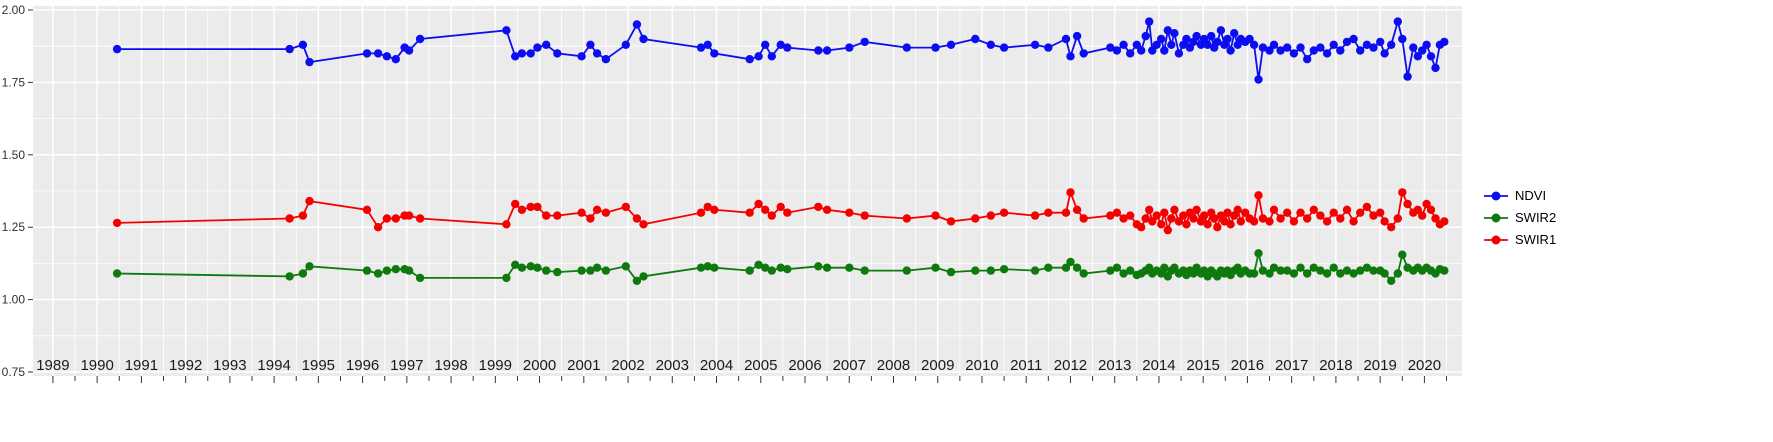  Describe the element at coordinates (1026, 365) in the screenshot. I see `x-tick-label: 2011` at that location.